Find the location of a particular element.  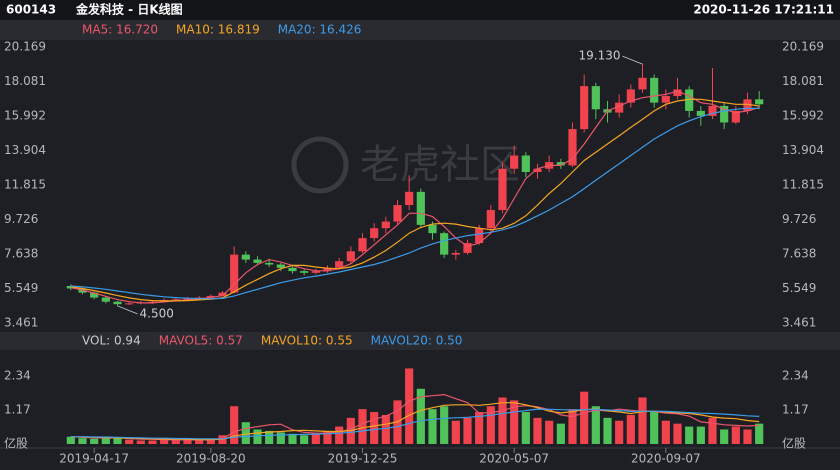

y-tick-label: 20.169 is located at coordinates (25, 47).